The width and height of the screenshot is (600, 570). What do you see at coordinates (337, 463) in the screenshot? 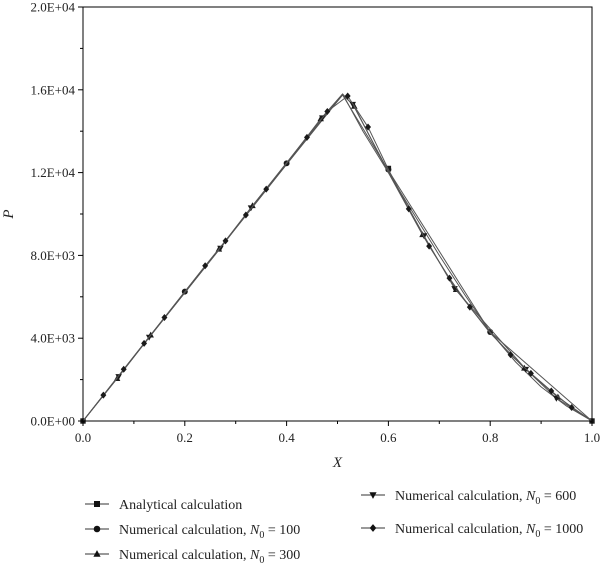
I see `x-axis-title: X` at bounding box center [337, 463].